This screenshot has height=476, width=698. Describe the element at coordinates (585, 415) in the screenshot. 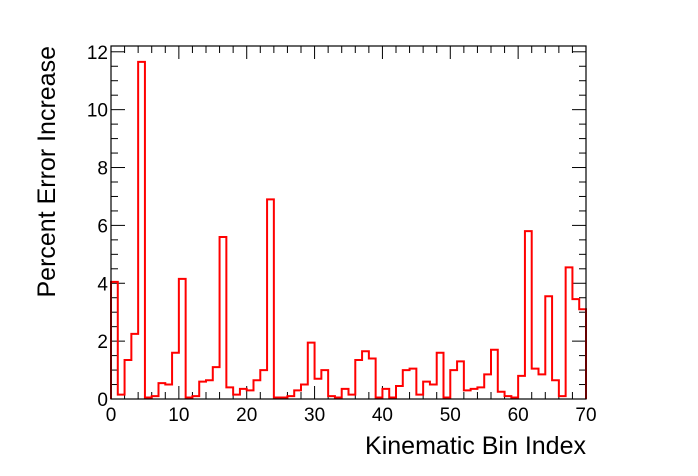

I see `x-tick-label: 70` at that location.